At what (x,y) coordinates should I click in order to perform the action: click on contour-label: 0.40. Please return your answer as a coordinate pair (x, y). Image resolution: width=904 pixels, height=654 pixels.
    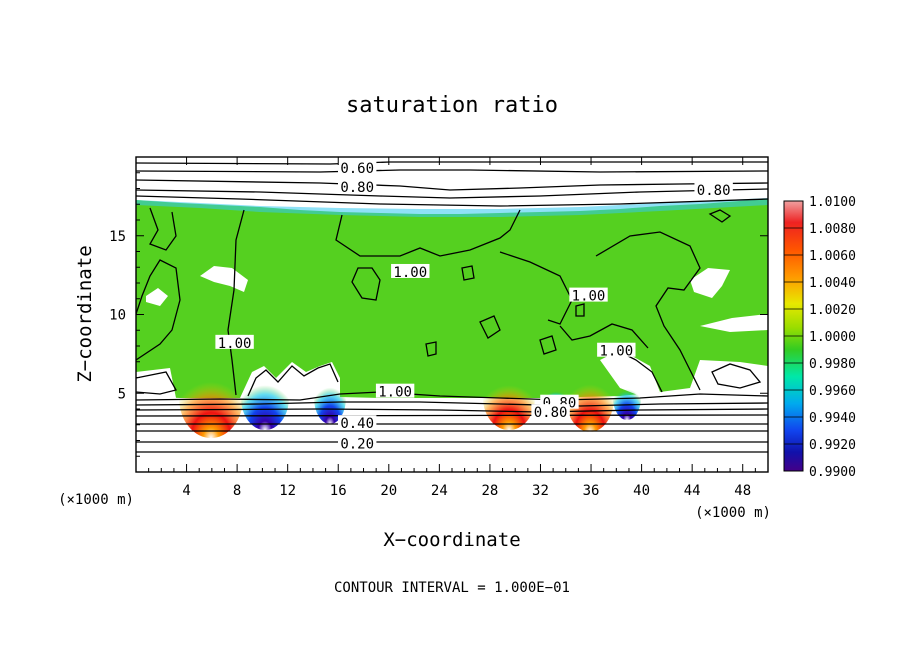
    Looking at the image, I should click on (357, 424).